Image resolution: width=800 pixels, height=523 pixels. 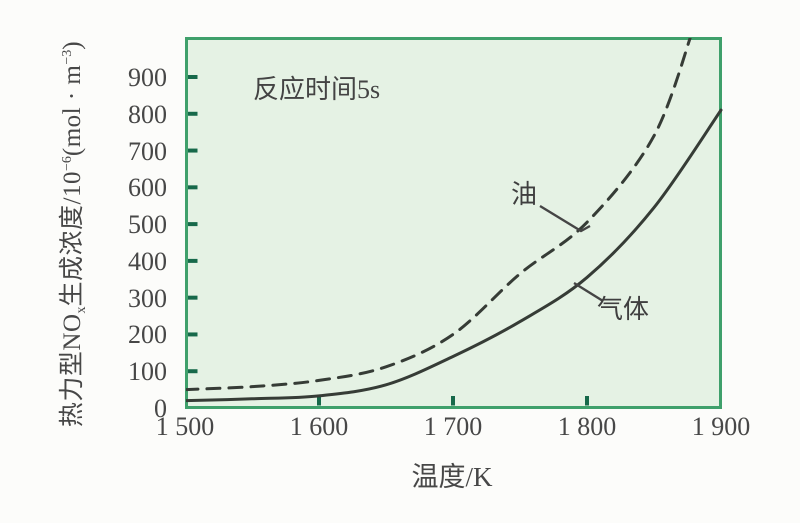 What do you see at coordinates (453, 426) in the screenshot?
I see `x-tick-label: 1 700` at bounding box center [453, 426].